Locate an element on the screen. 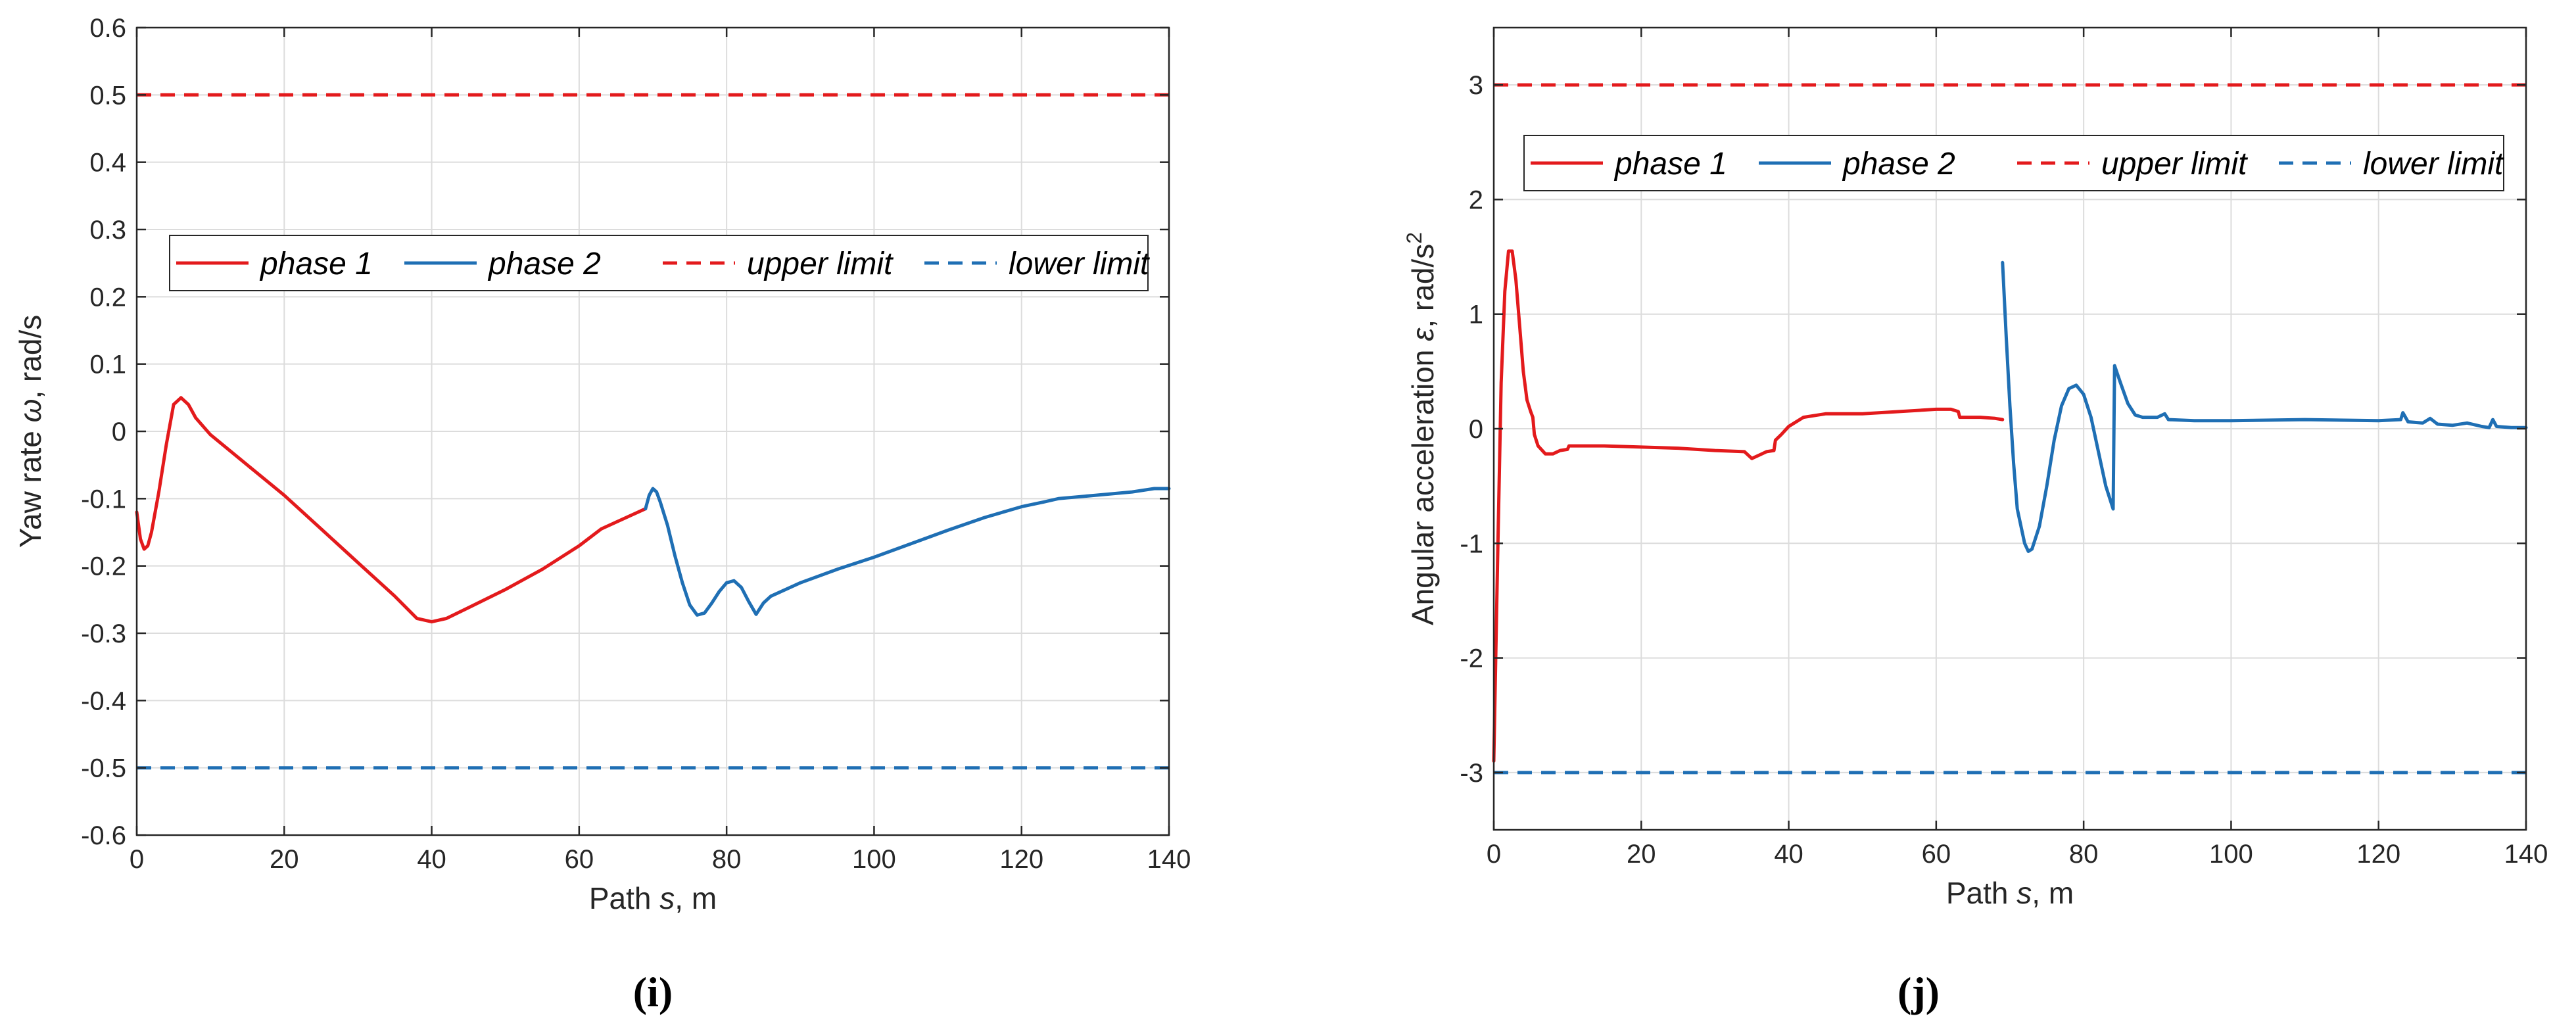 The image size is (2576, 1035). y-tick-label: -0.3 is located at coordinates (103, 633).